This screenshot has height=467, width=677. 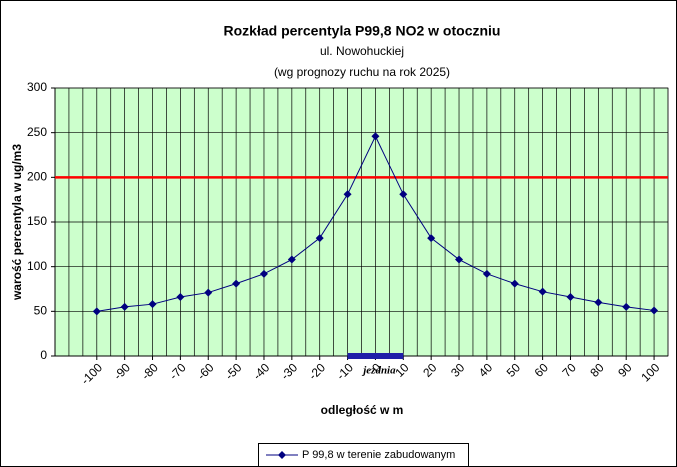 What do you see at coordinates (282, 455) in the screenshot?
I see `legend-marker` at bounding box center [282, 455].